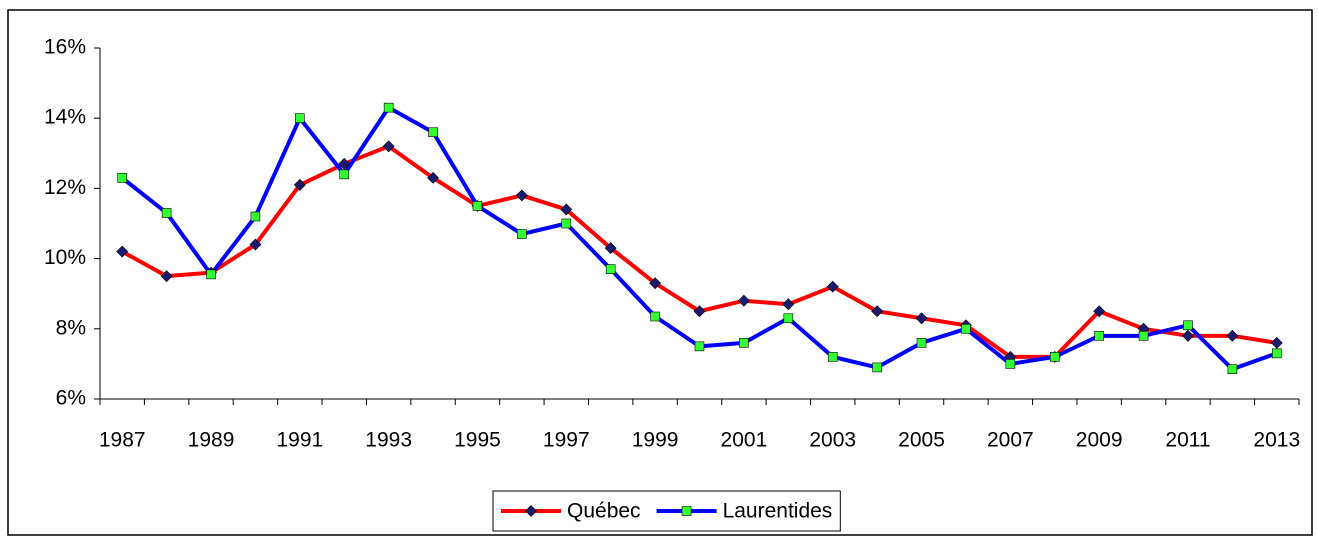 Image resolution: width=1318 pixels, height=536 pixels. I want to click on legend-label: Laurentides, so click(778, 511).